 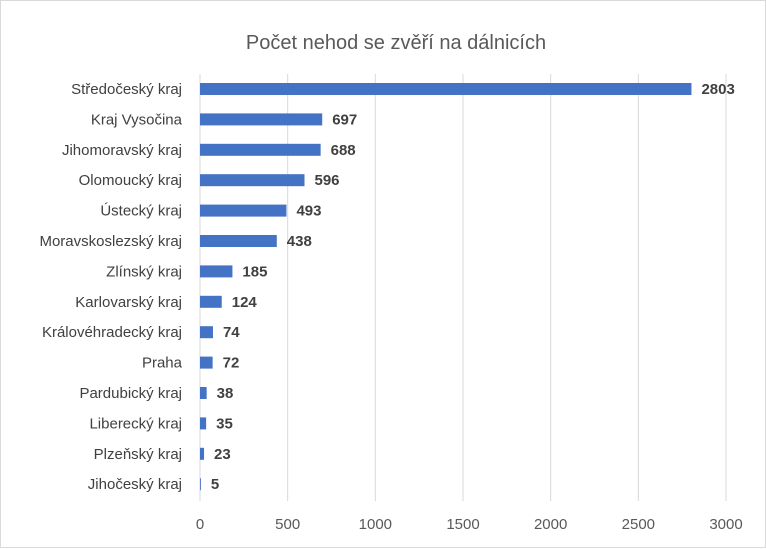 What do you see at coordinates (231, 332) in the screenshot?
I see `data-label: 74` at bounding box center [231, 332].